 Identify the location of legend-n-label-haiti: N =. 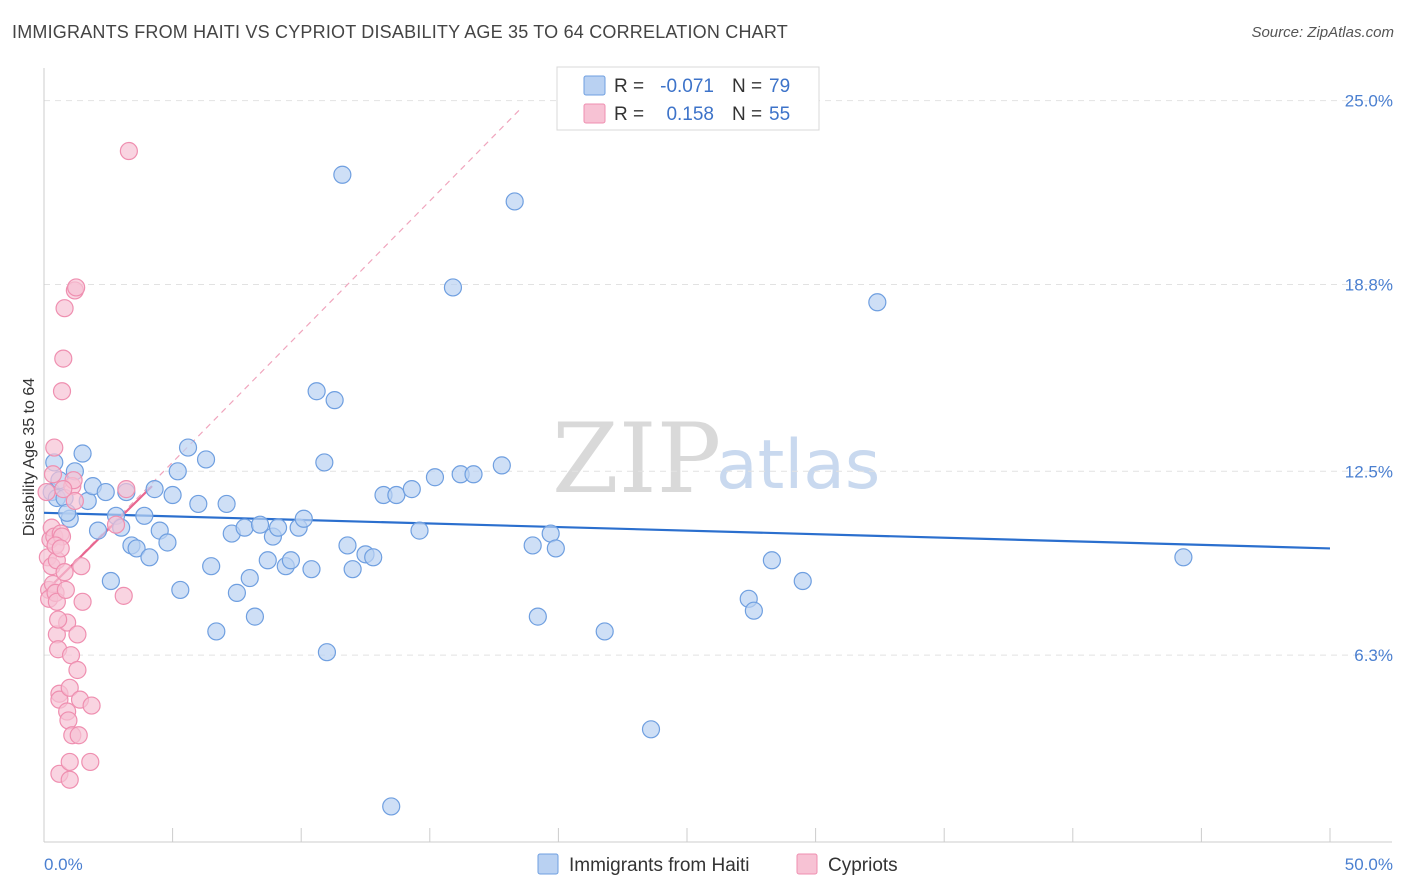
(747, 86).